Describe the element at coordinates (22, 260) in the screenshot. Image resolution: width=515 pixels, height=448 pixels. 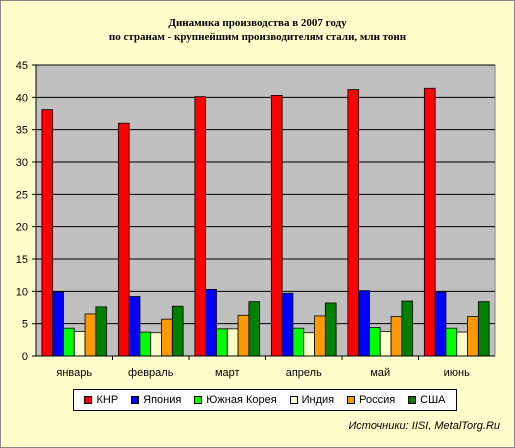
I see `y-tick-label: 15` at that location.